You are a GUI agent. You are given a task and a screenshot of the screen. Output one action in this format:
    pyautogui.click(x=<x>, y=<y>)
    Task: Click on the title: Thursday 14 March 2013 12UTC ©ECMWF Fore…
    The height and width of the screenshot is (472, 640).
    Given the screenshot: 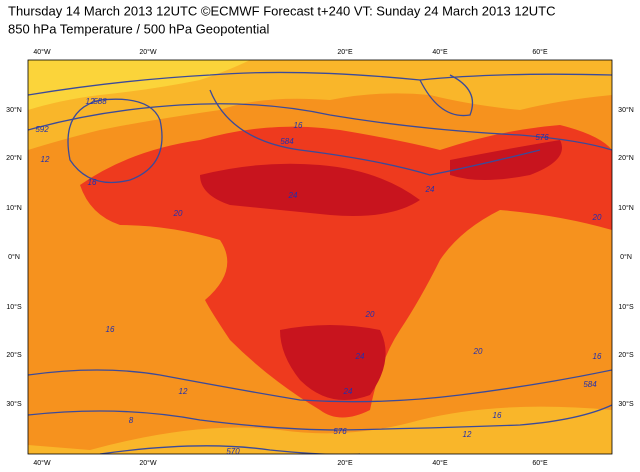 What is the action you would take?
    pyautogui.click(x=282, y=10)
    